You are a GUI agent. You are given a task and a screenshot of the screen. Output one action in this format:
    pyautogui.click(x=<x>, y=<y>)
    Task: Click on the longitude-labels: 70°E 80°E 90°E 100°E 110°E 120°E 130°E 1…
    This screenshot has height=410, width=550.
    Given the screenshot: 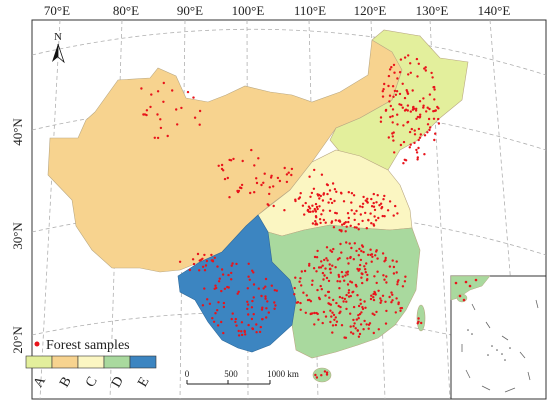 What is the action you would take?
    pyautogui.click(x=277, y=10)
    